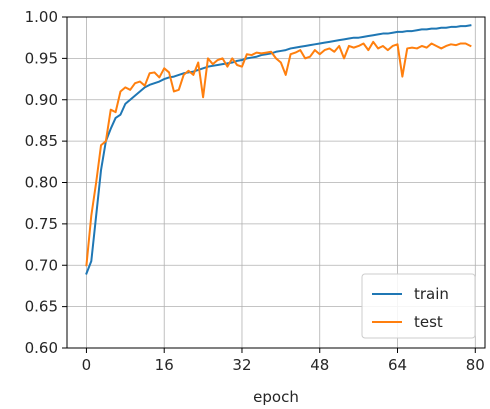 This screenshot has height=409, width=490. Describe the element at coordinates (41, 348) in the screenshot. I see `y-tick-label: 0.60` at that location.